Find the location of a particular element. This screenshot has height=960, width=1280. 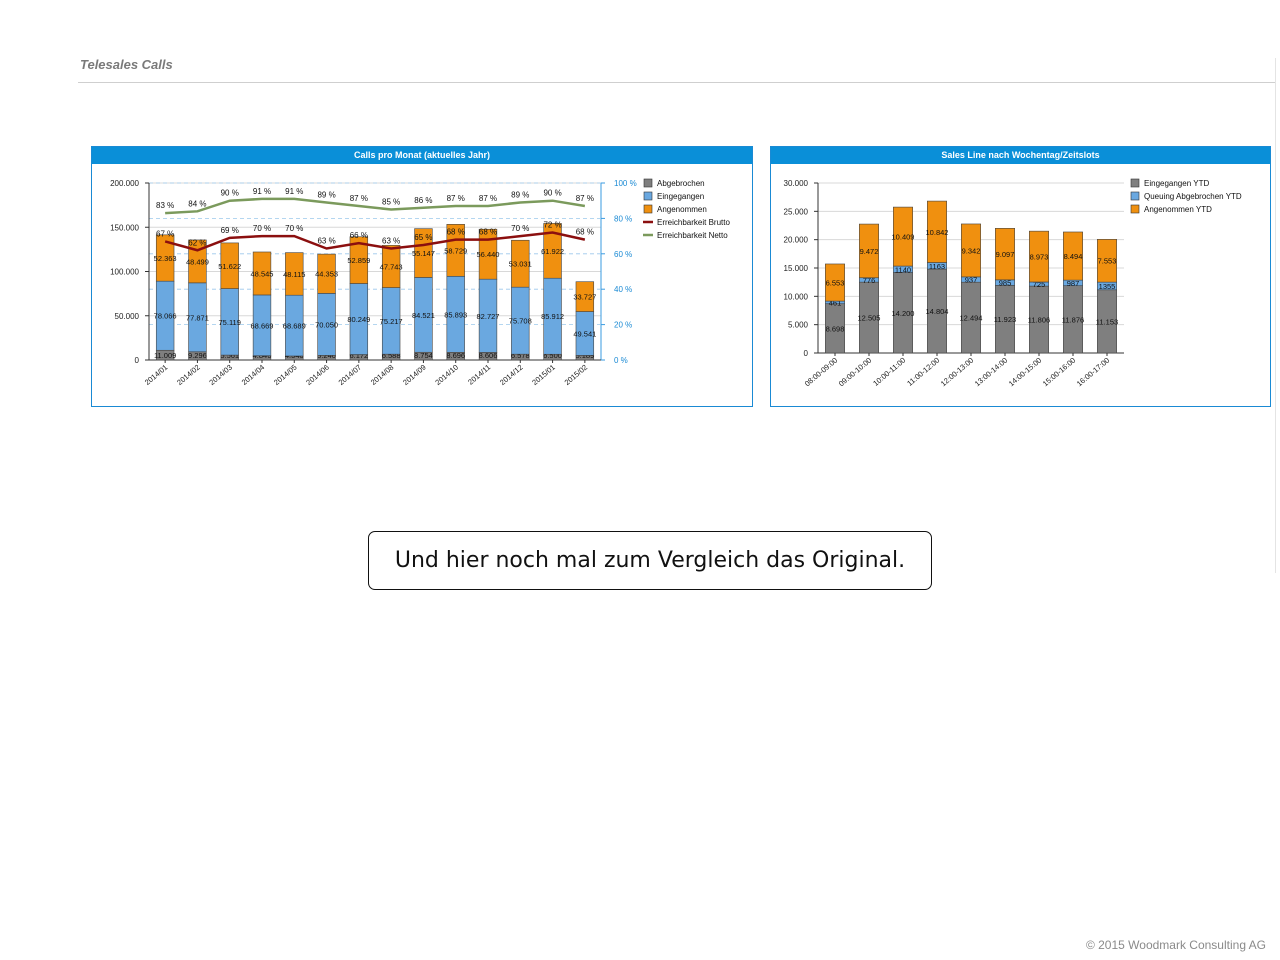

line-label: 86 % is located at coordinates (423, 200).